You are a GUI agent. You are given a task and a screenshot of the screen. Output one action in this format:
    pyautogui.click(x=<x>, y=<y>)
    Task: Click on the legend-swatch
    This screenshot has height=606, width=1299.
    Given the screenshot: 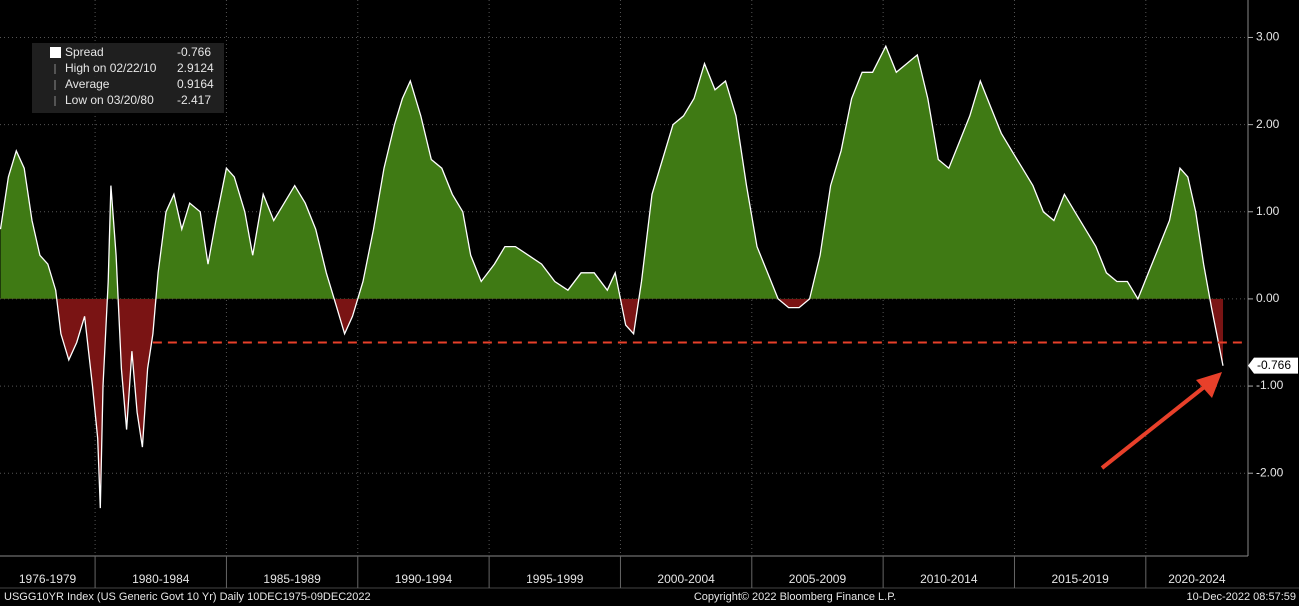 What is the action you would take?
    pyautogui.click(x=55, y=52)
    